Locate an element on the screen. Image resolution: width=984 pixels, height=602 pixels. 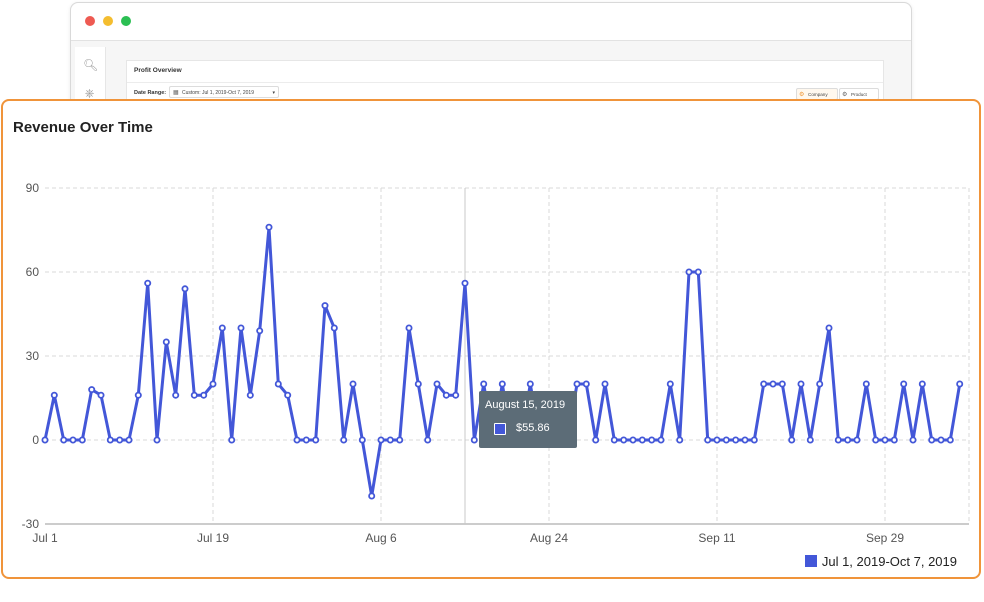
y-tick-label: -30 is located at coordinates (31, 524).